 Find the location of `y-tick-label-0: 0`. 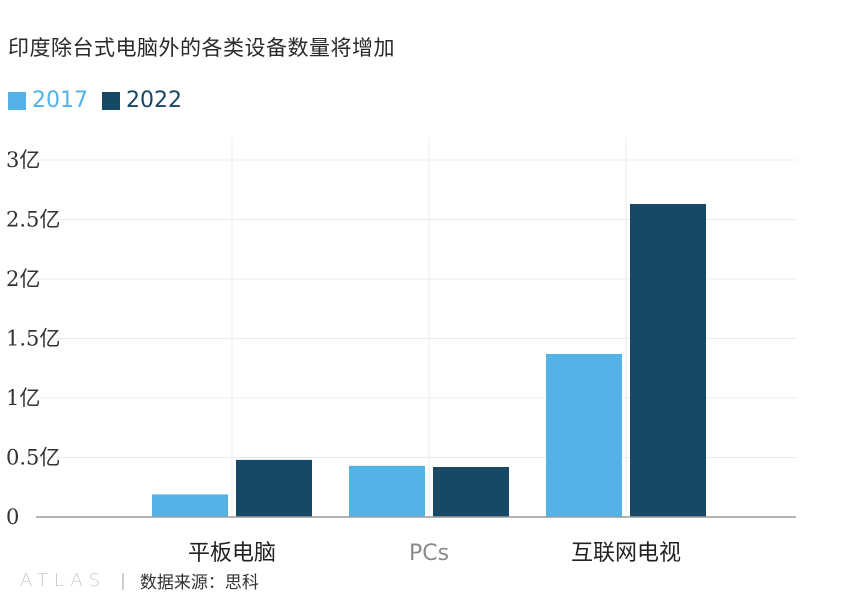

y-tick-label-0: 0 is located at coordinates (12, 517).